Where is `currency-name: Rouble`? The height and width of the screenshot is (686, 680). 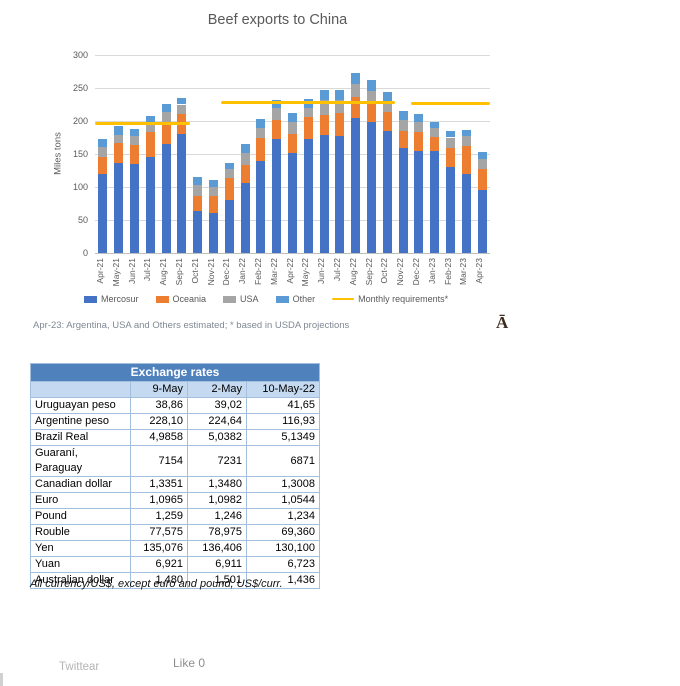
currency-name: Rouble is located at coordinates (80, 532).